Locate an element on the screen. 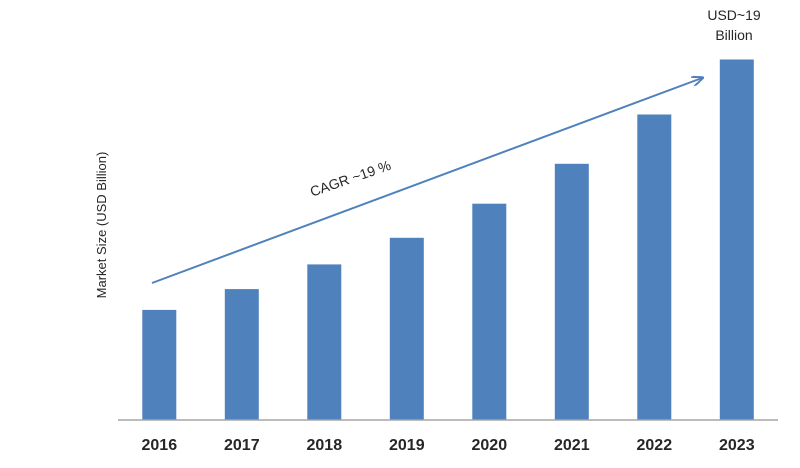 Image resolution: width=800 pixels, height=468 pixels. x-tick-label-2023: 2023 is located at coordinates (737, 445).